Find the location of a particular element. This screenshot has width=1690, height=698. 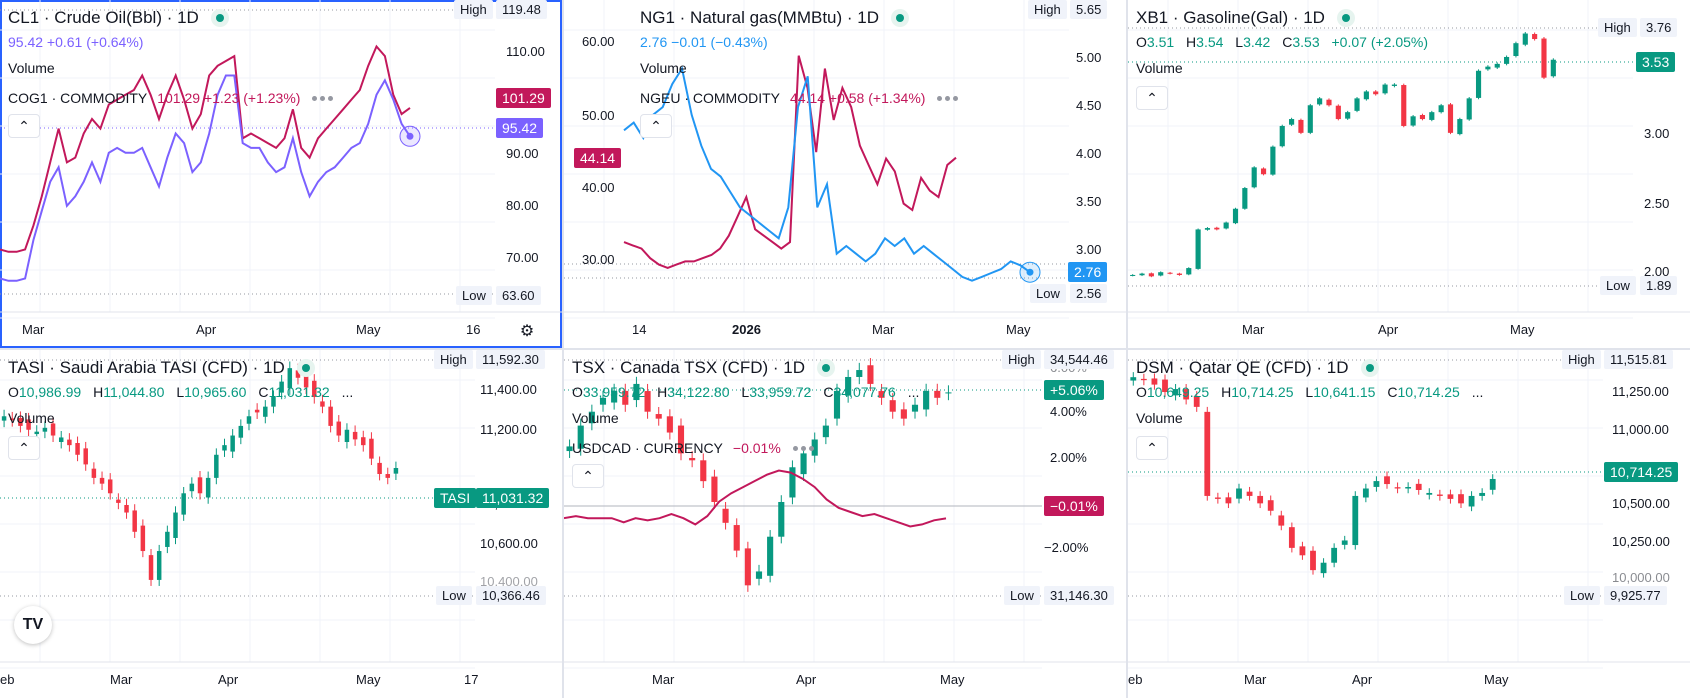

compare-symbol-row: USDCAD · CURRENCY −0.01% is located at coordinates (749, 448).